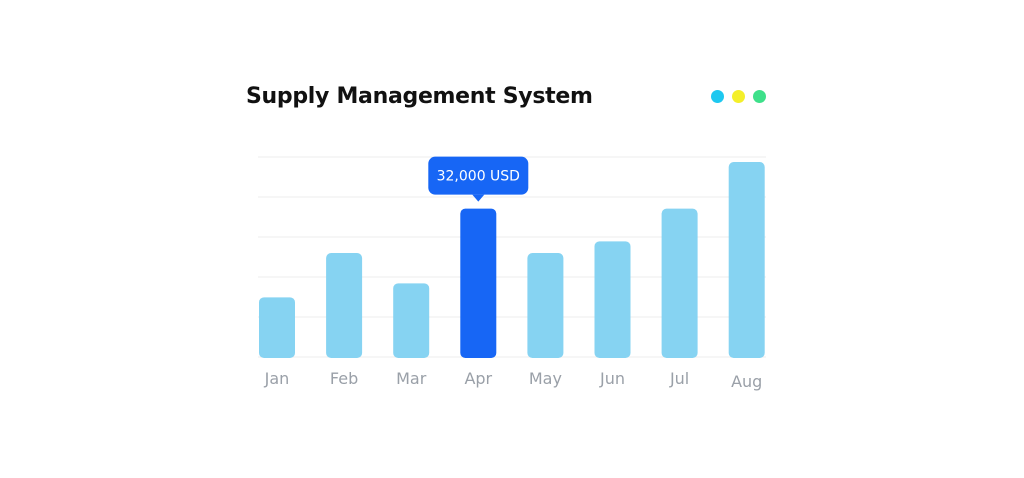  Describe the element at coordinates (612, 299) in the screenshot. I see `bar-jun` at that location.